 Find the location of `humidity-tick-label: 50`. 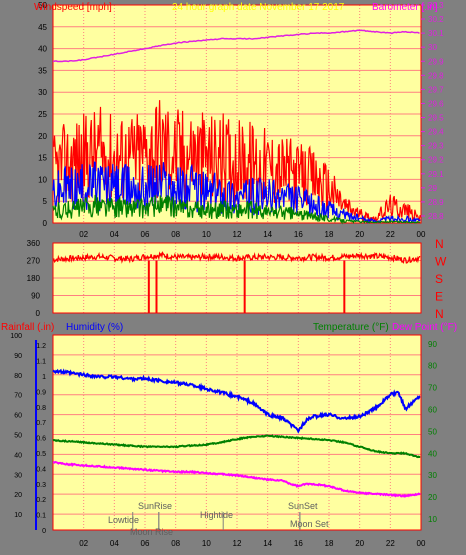

humidity-tick-label: 50 is located at coordinates (18, 435).